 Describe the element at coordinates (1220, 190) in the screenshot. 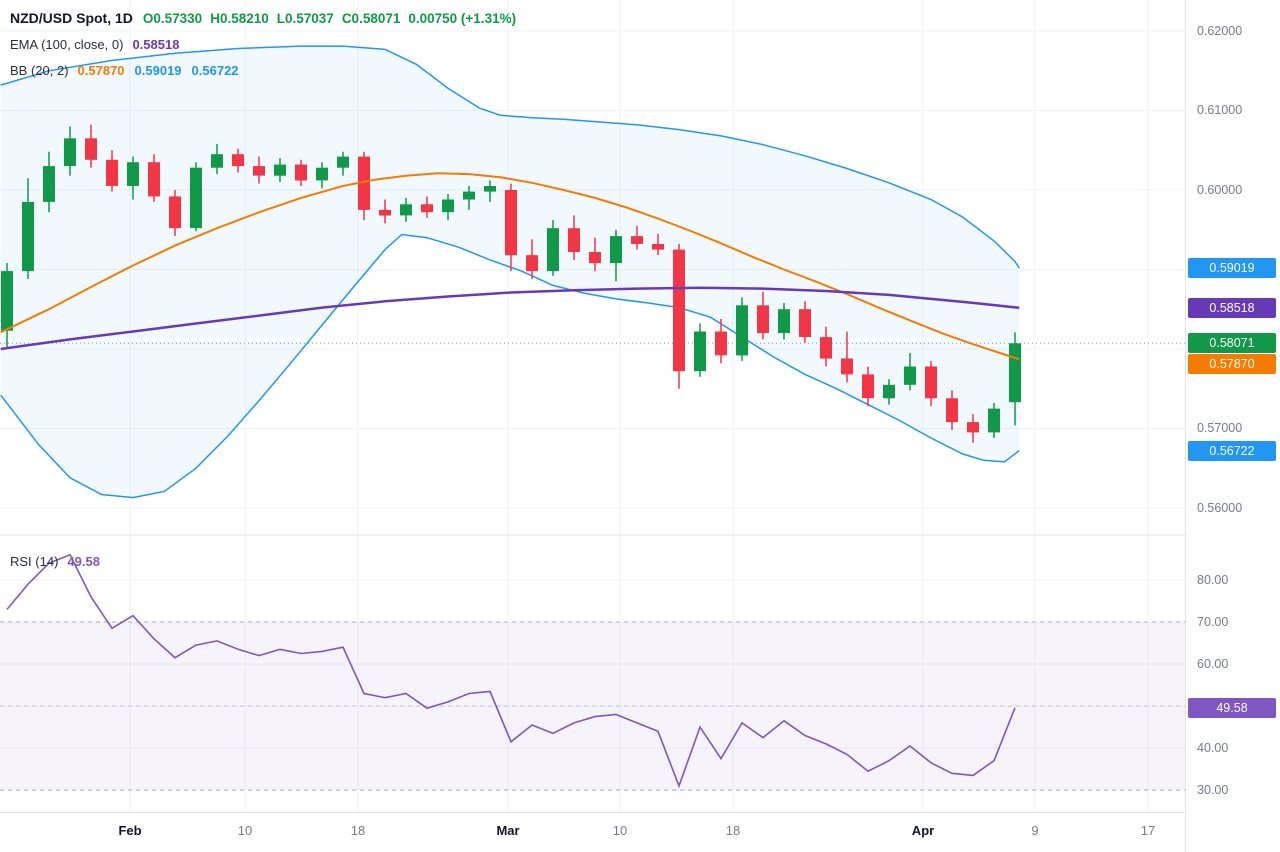

I see `price-axis-label: 0.60000` at that location.